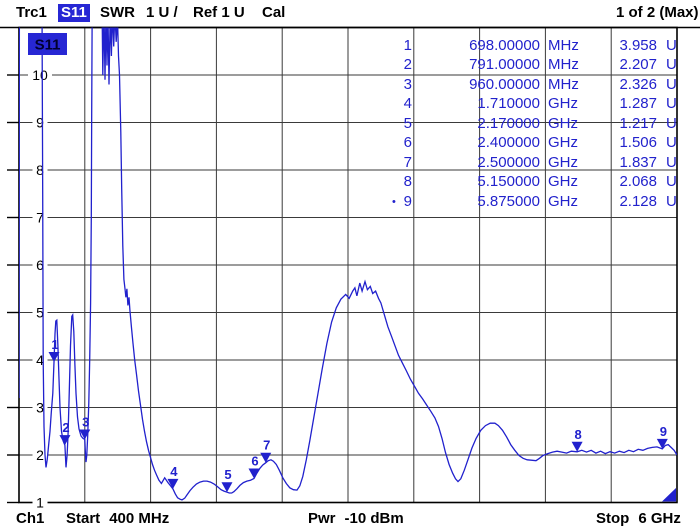  I want to click on marker-freq: 791.00000, so click(504, 64).